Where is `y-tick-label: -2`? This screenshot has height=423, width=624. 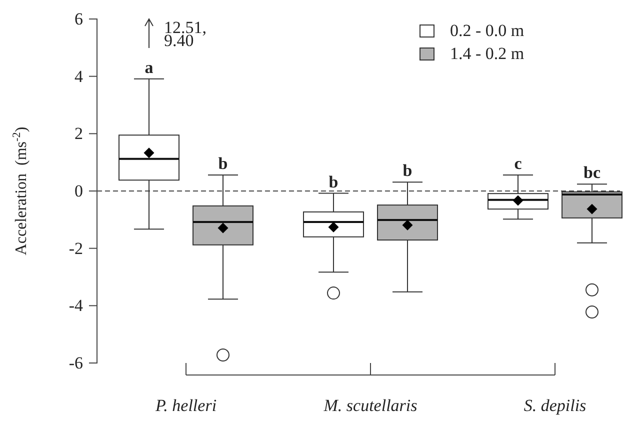 y-tick-label: -2 is located at coordinates (75, 248).